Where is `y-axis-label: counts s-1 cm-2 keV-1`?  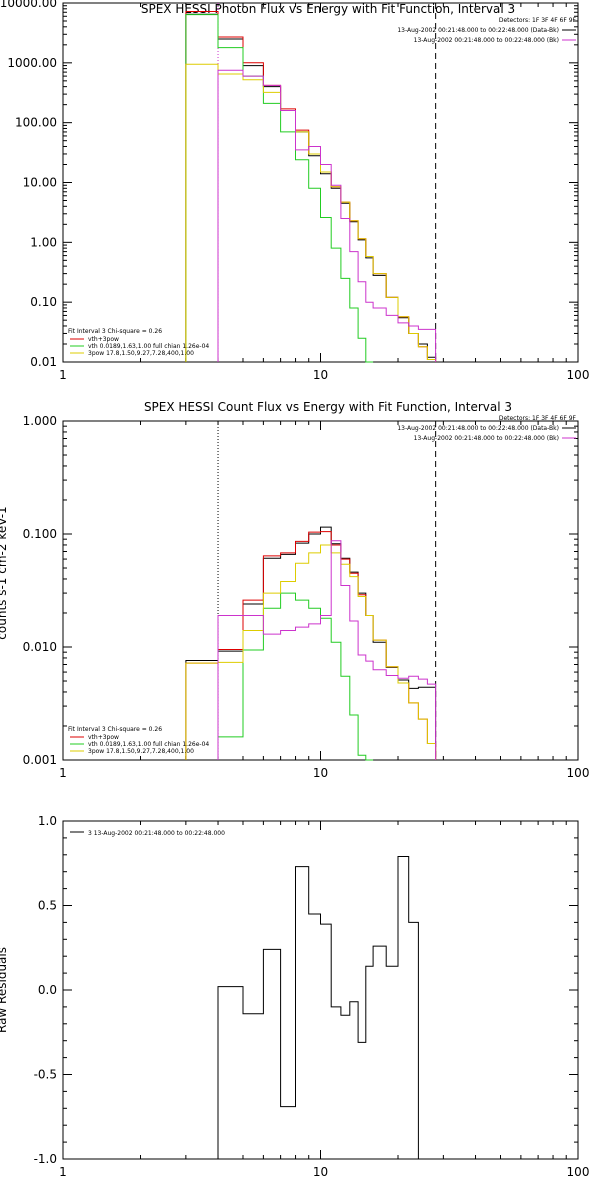 y-axis-label: counts s-1 cm-2 keV-1 is located at coordinates (4, 572).